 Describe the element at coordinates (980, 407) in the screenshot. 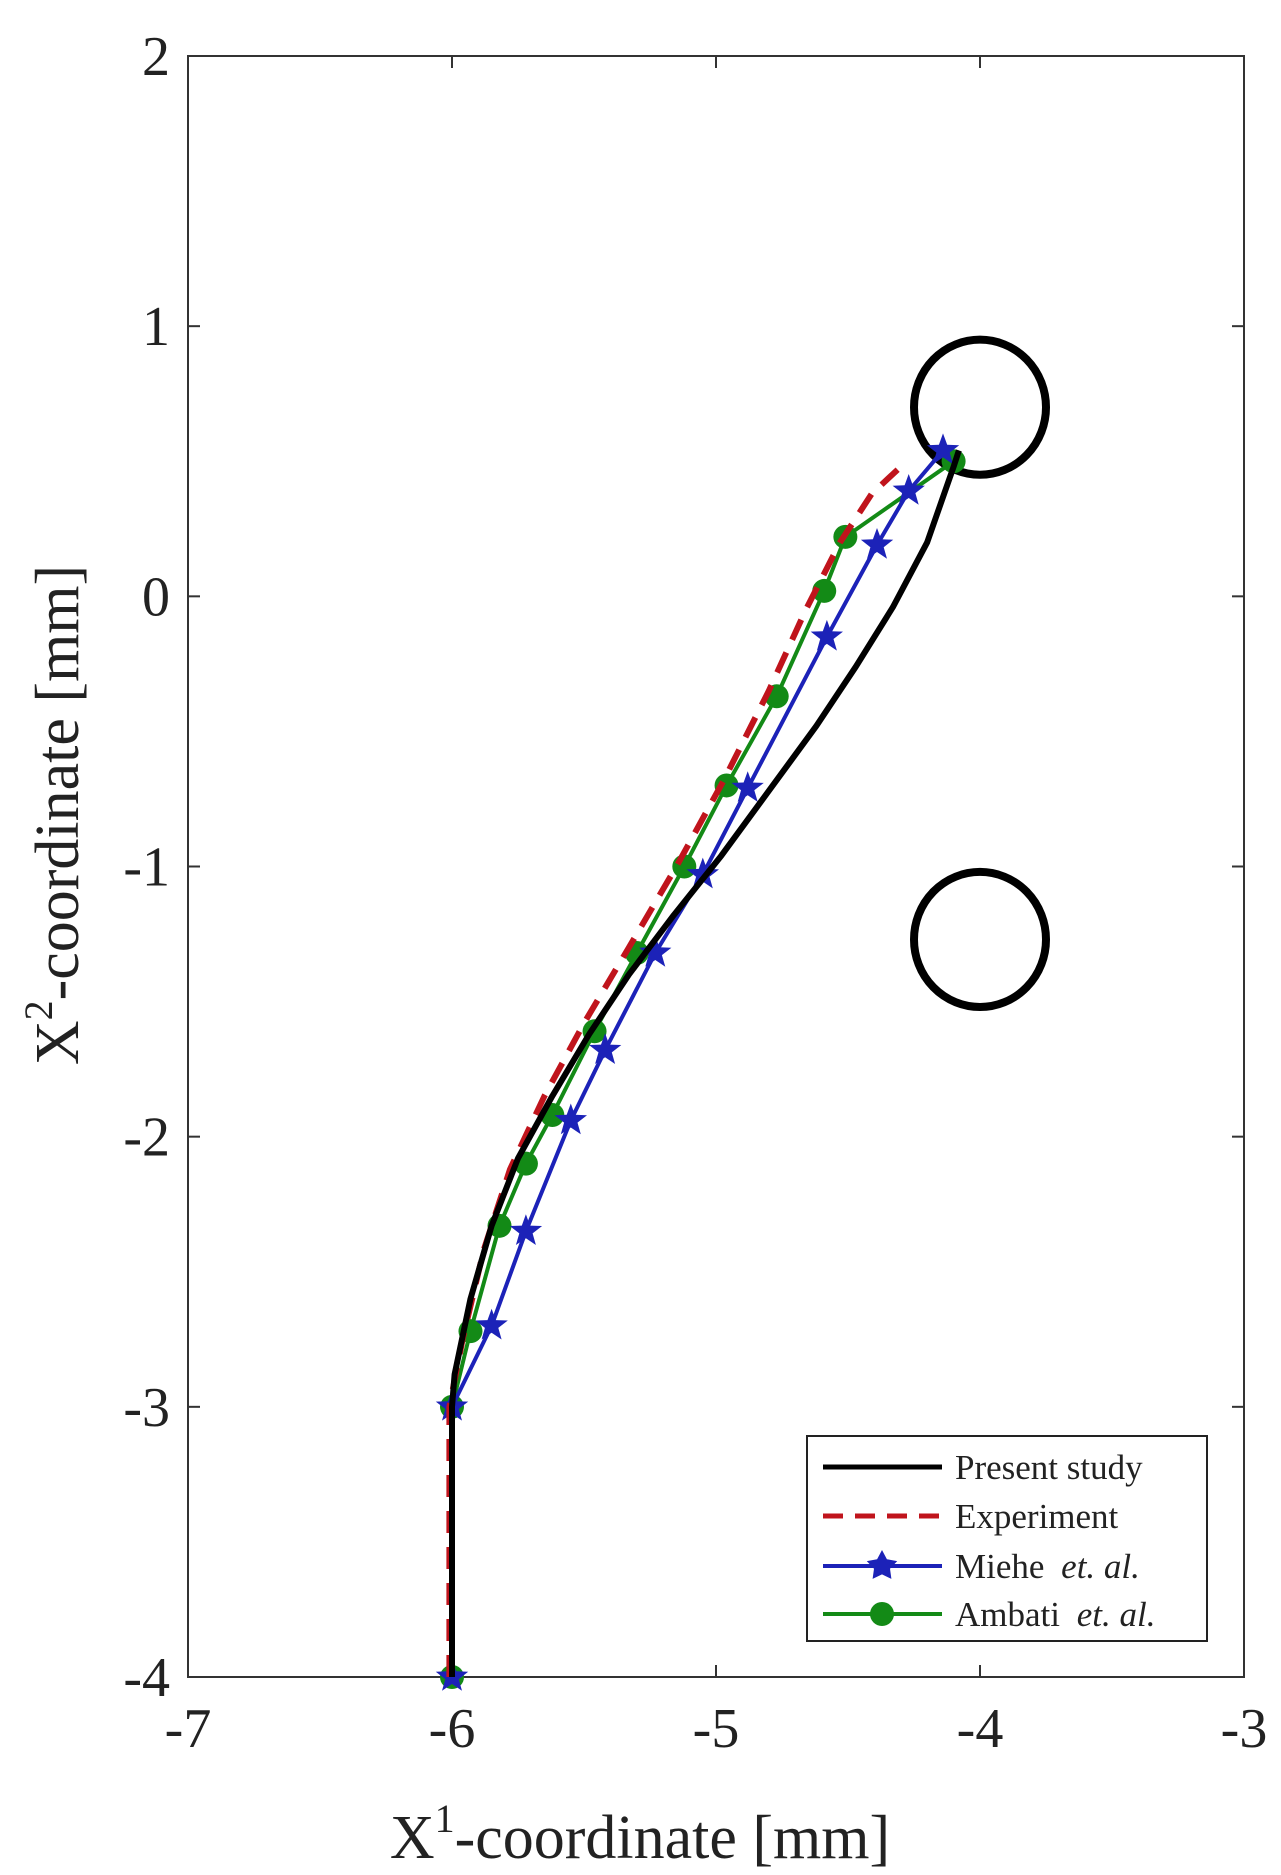

I see `upper-hole-circle` at that location.